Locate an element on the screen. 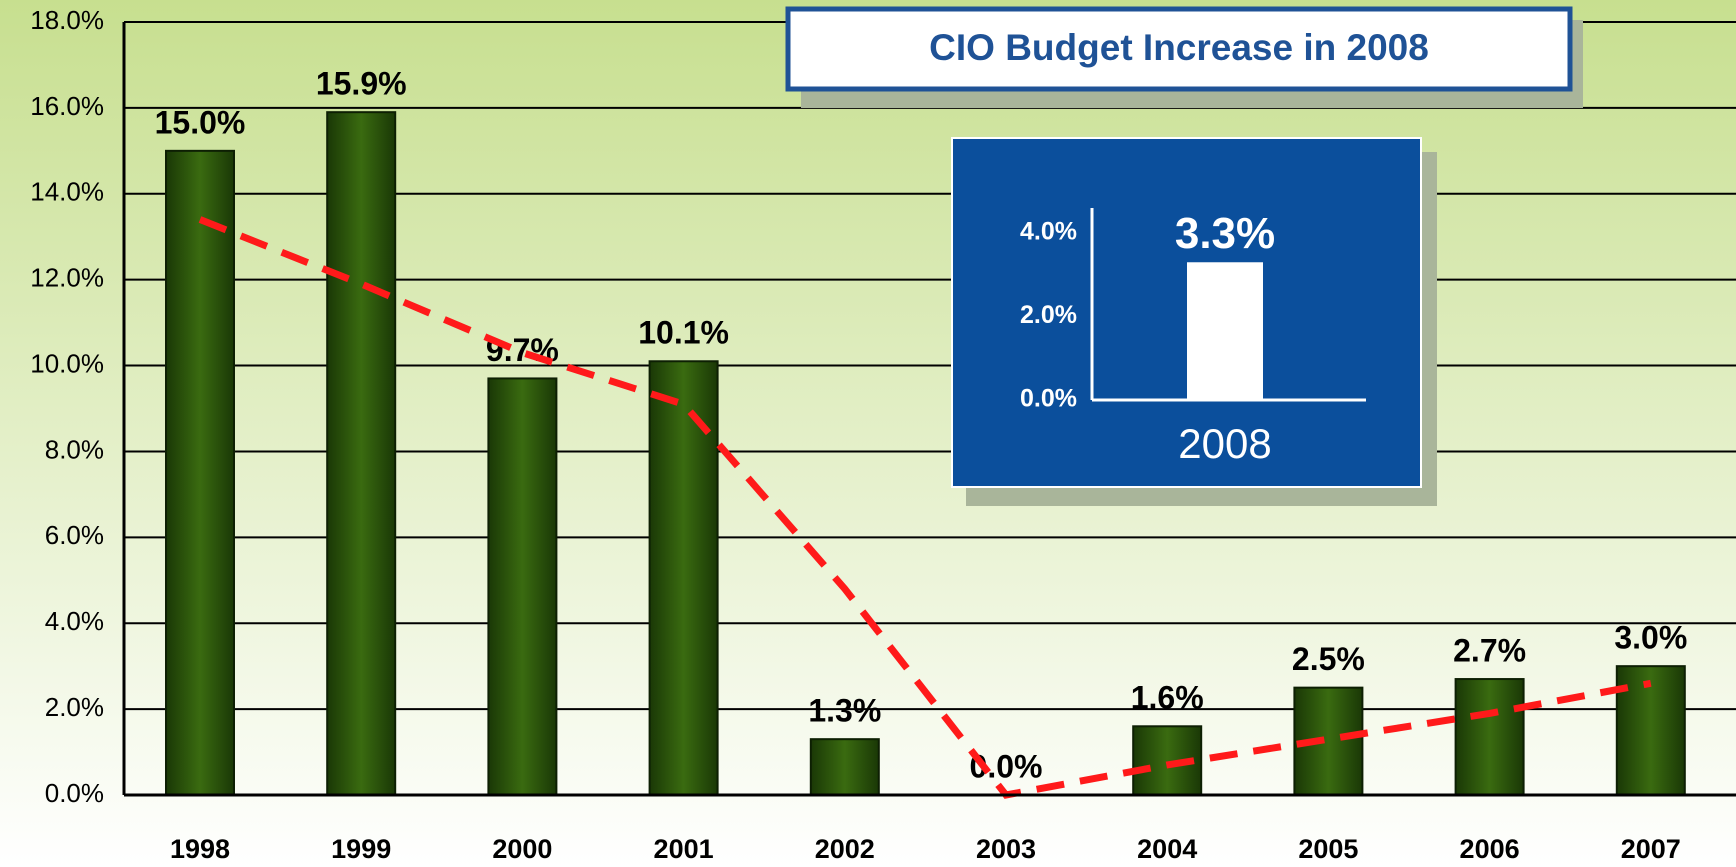 This screenshot has width=1736, height=867. x-tick-label: 2000 is located at coordinates (522, 849).